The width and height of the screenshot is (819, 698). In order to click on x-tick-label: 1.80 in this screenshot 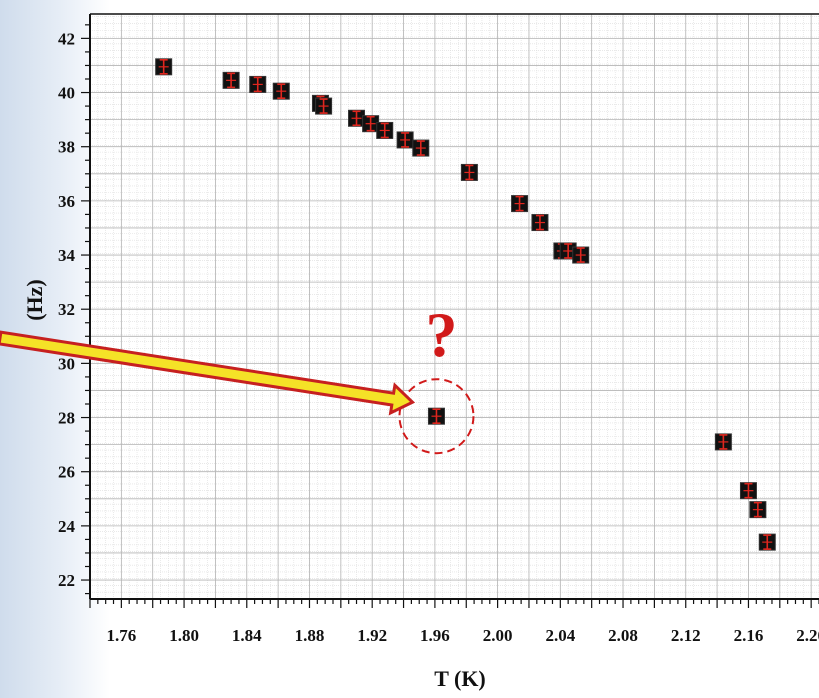, I will do `click(184, 635)`.